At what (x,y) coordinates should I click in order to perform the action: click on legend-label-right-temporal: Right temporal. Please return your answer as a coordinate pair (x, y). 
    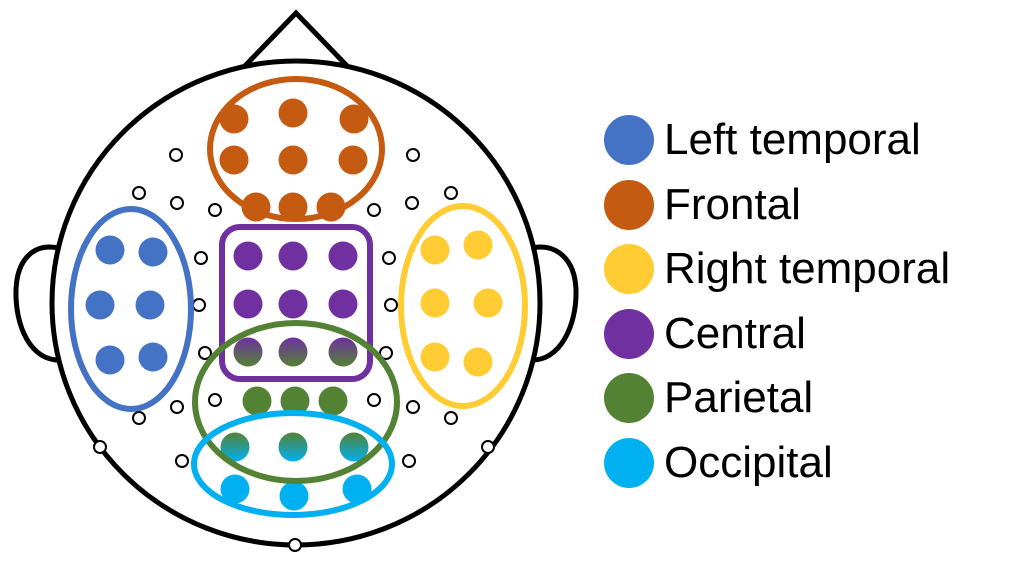
    Looking at the image, I should click on (807, 269).